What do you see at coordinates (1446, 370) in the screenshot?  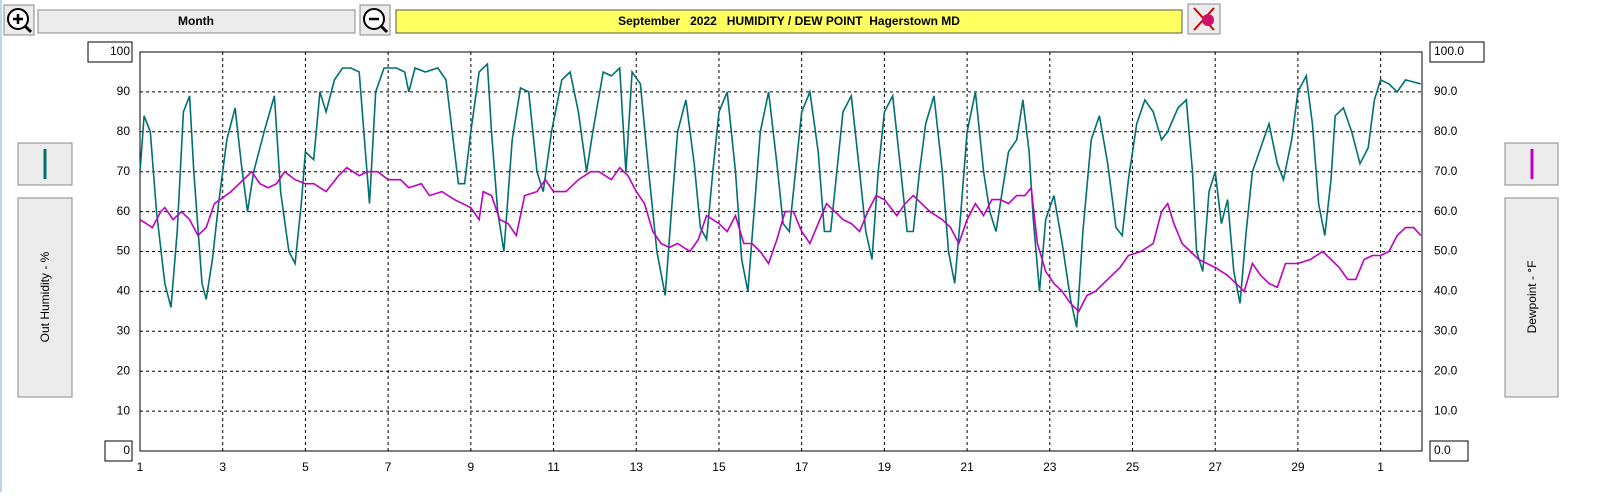 I see `y2-tick-label: 20.0` at bounding box center [1446, 370].